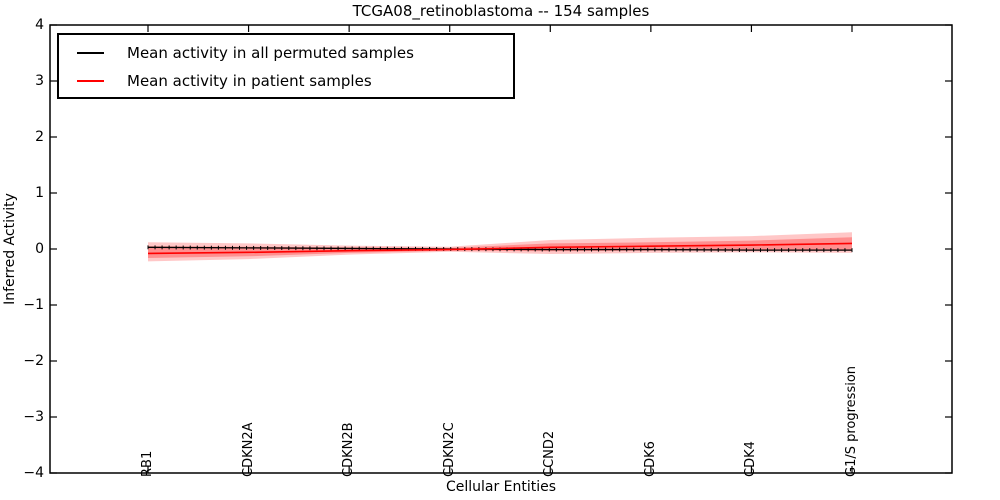 This screenshot has width=1000, height=500. I want to click on legend-item-label: Mean activity in patient samples, so click(249, 81).